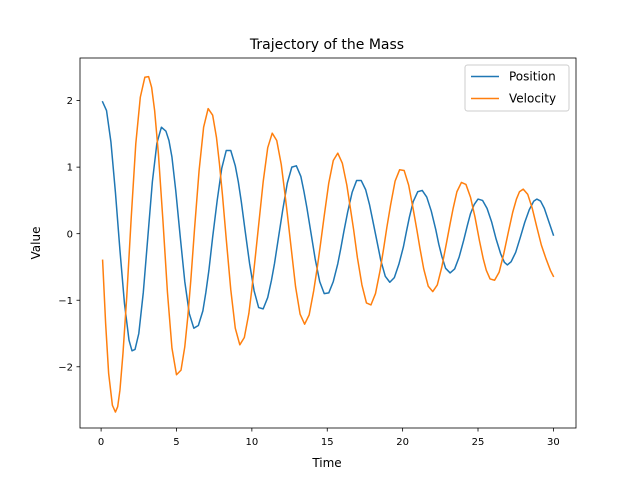 The height and width of the screenshot is (480, 640). What do you see at coordinates (101, 442) in the screenshot?
I see `x-tick-label: 0` at bounding box center [101, 442].